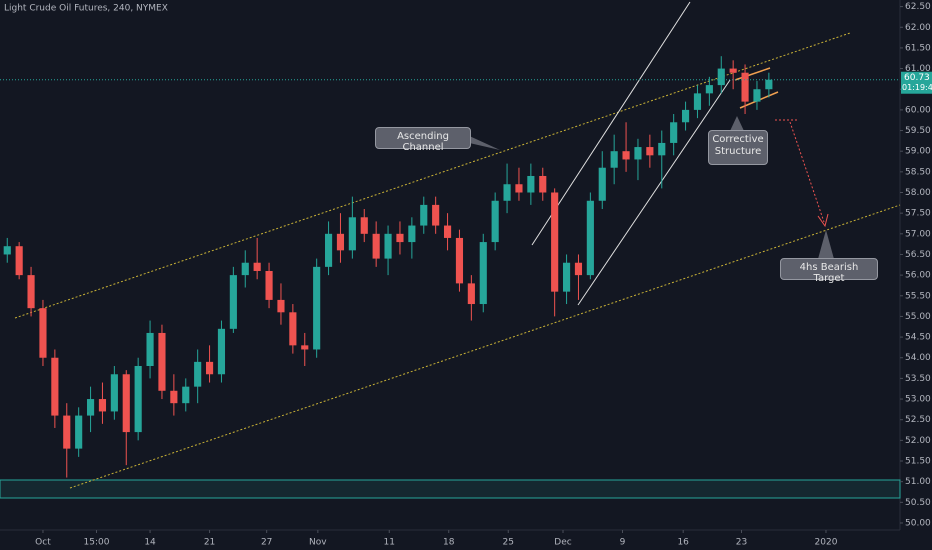  I want to click on annotation: Ascending Channel, so click(423, 140).